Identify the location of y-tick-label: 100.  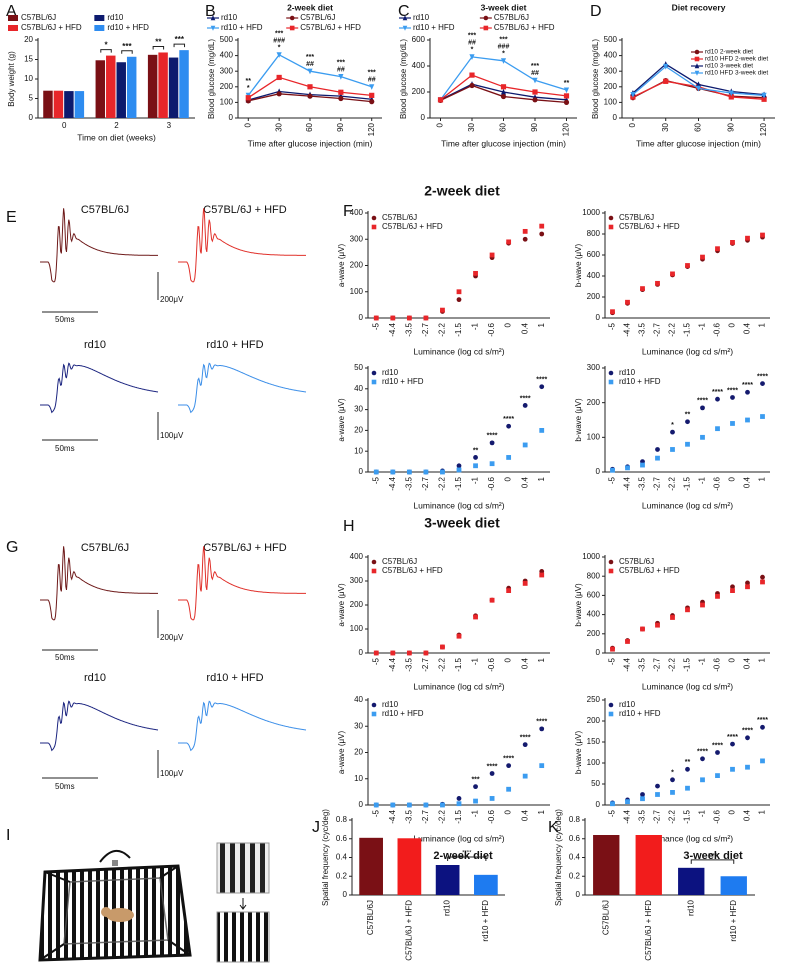
(357, 628).